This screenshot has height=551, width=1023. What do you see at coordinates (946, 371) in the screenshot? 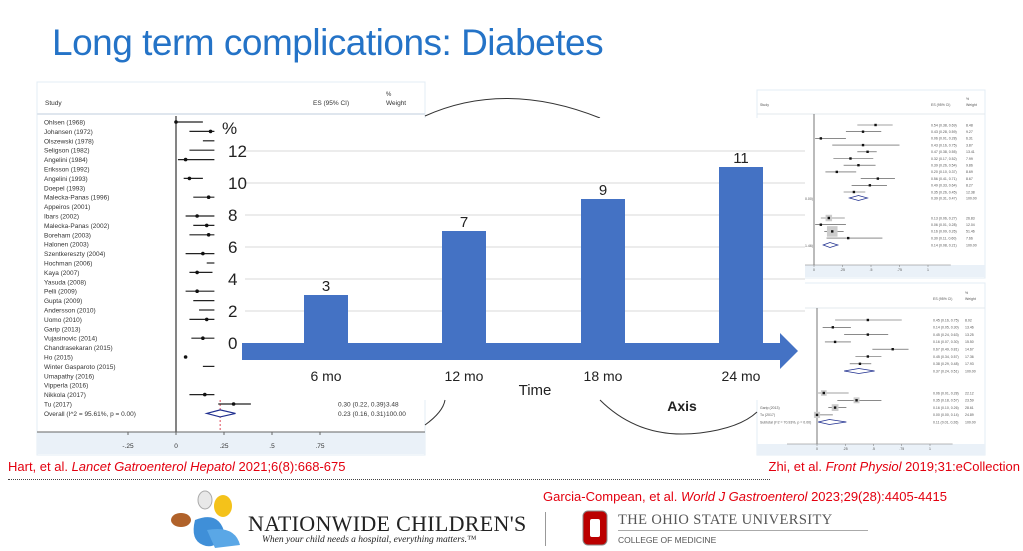
I see `es-value: 0.37 (0.24, 0.51)` at bounding box center [946, 371].